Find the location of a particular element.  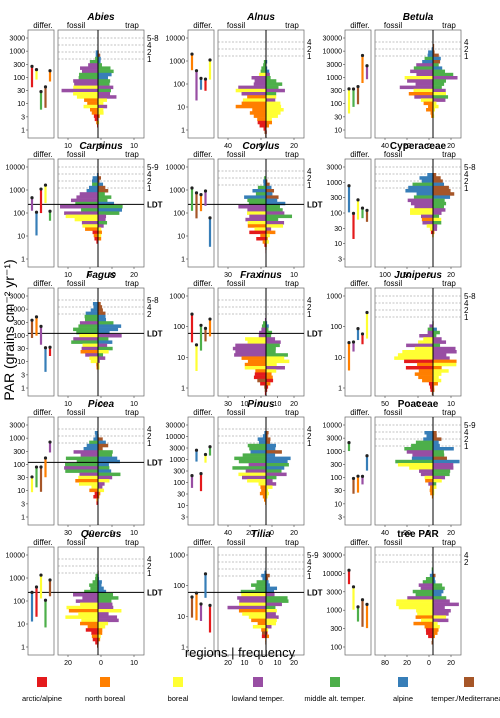

legend-swatch is located at coordinates (42, 682).